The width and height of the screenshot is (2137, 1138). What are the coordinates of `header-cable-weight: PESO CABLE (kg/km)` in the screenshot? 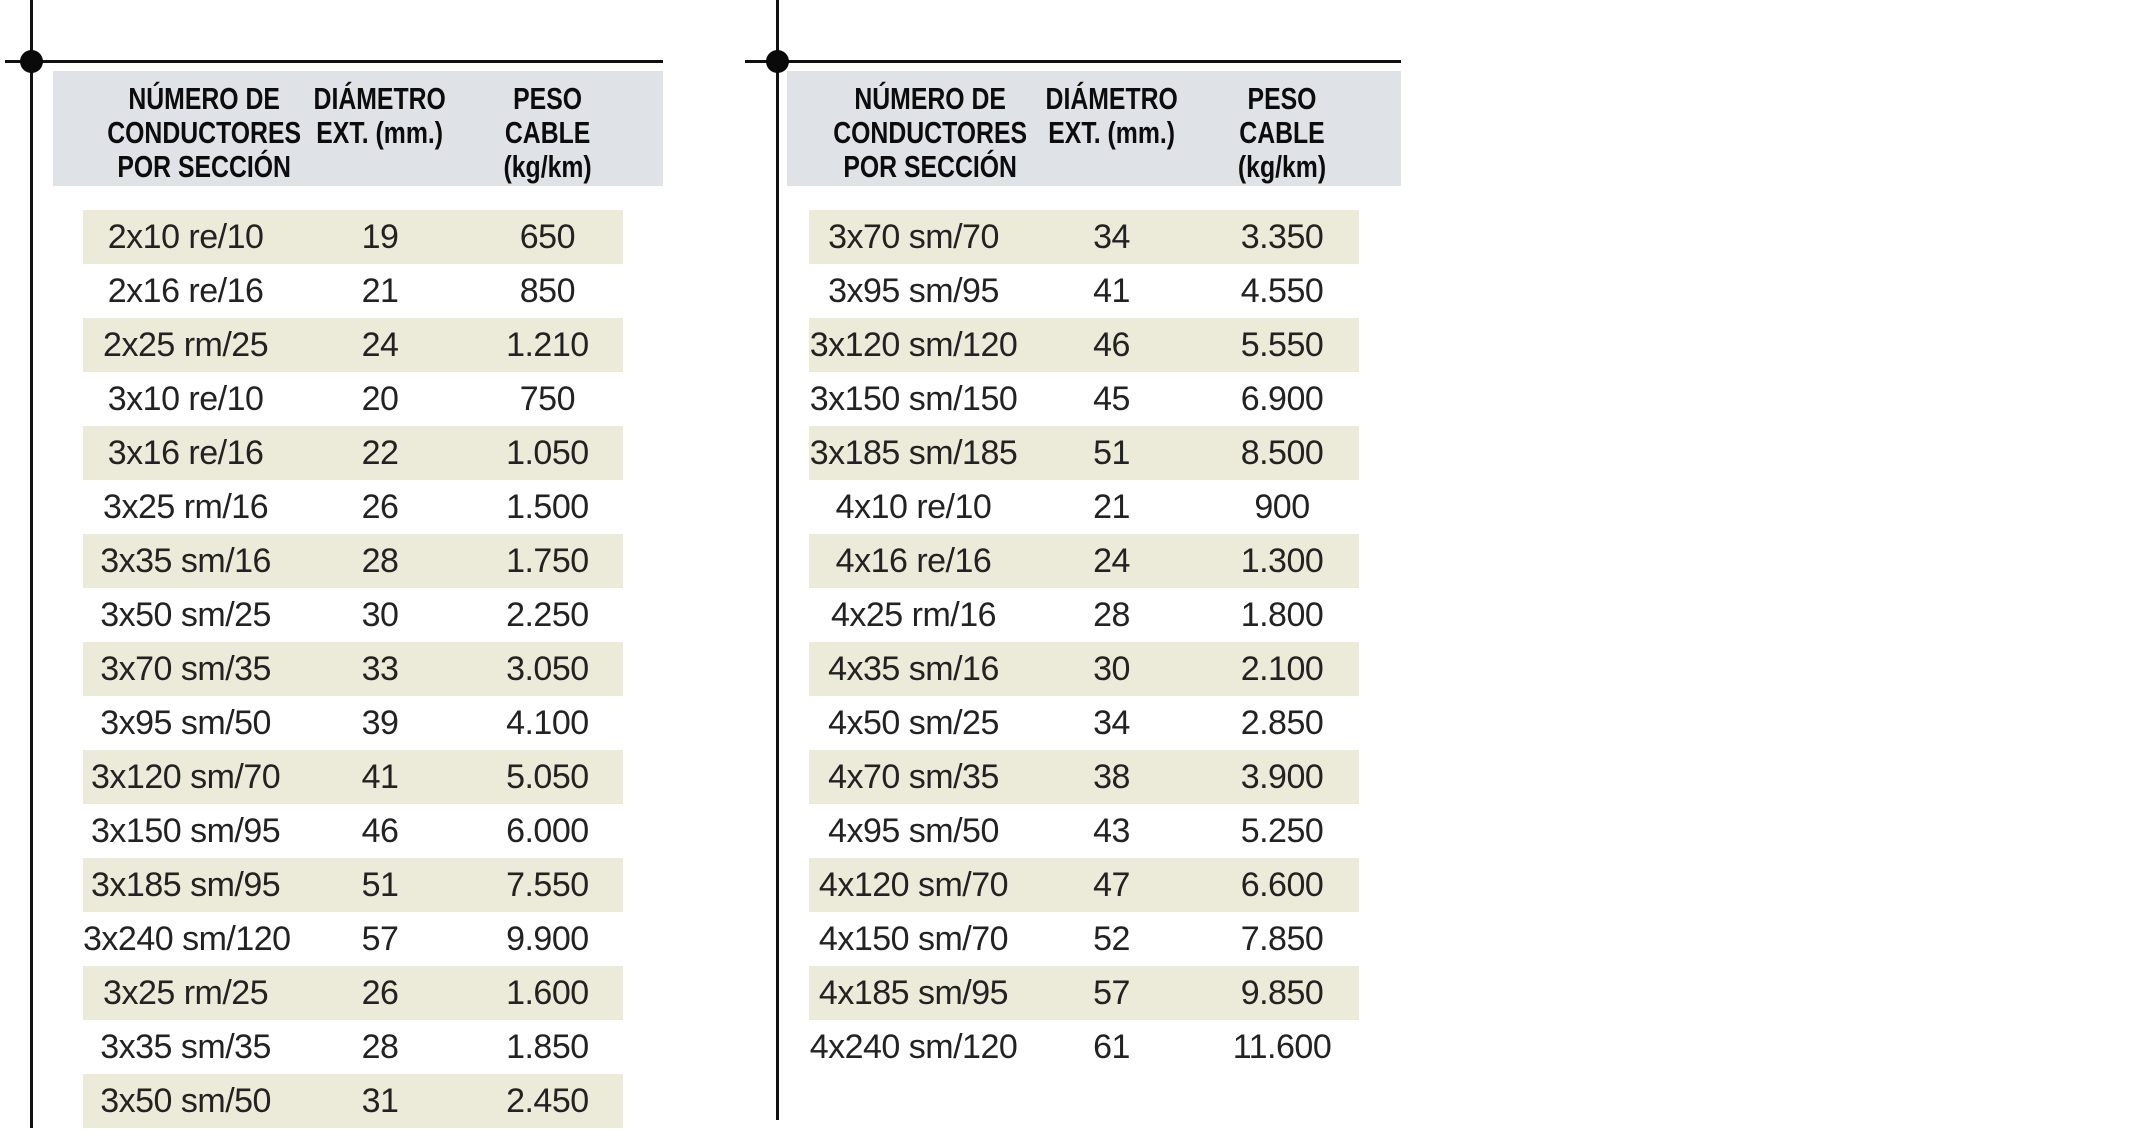 It's located at (547, 134).